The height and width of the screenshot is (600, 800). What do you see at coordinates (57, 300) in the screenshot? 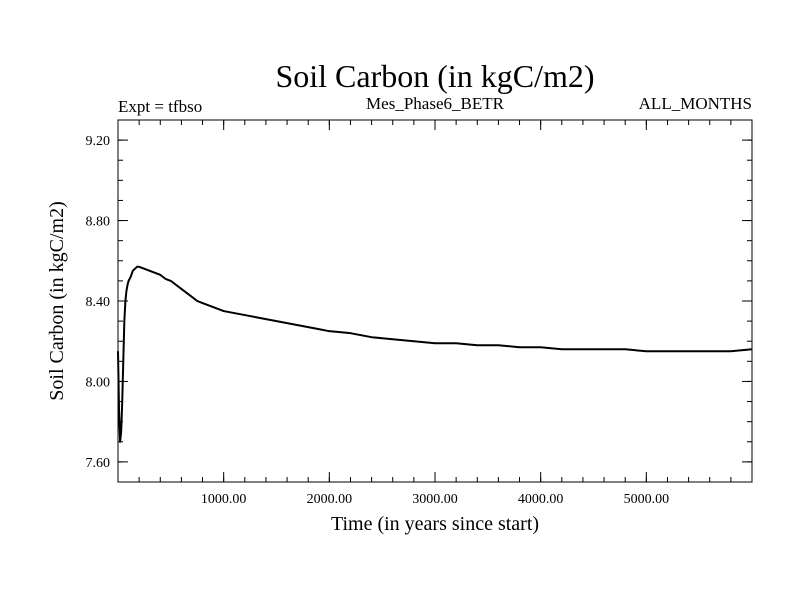
I see `y-axis-title: Soil Carbon (in kgC/m2)` at bounding box center [57, 300].